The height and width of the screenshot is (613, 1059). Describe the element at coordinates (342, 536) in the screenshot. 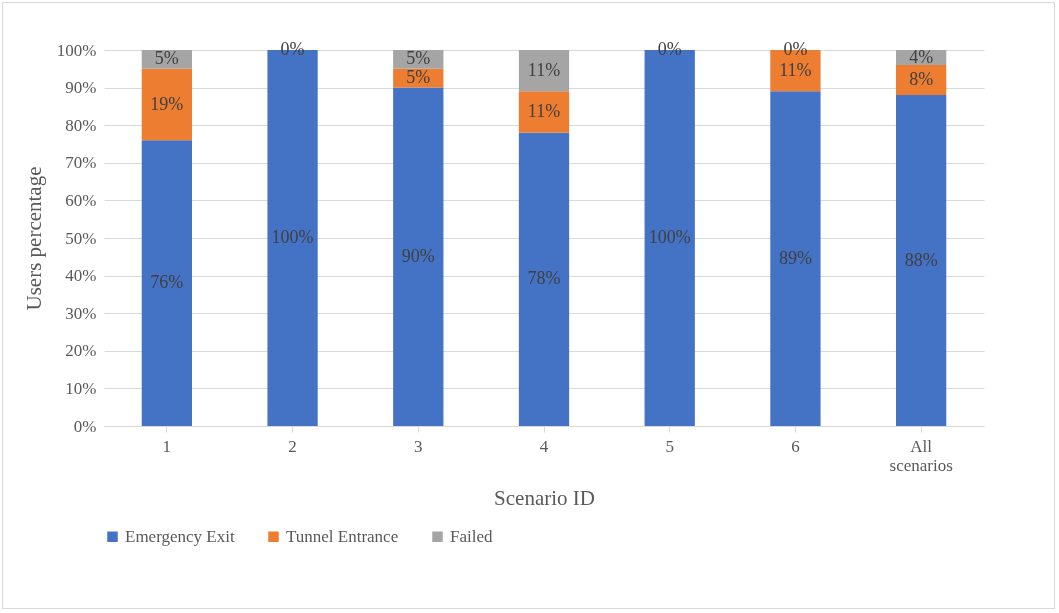

I see `legend-label: Tunnel Entrance` at that location.